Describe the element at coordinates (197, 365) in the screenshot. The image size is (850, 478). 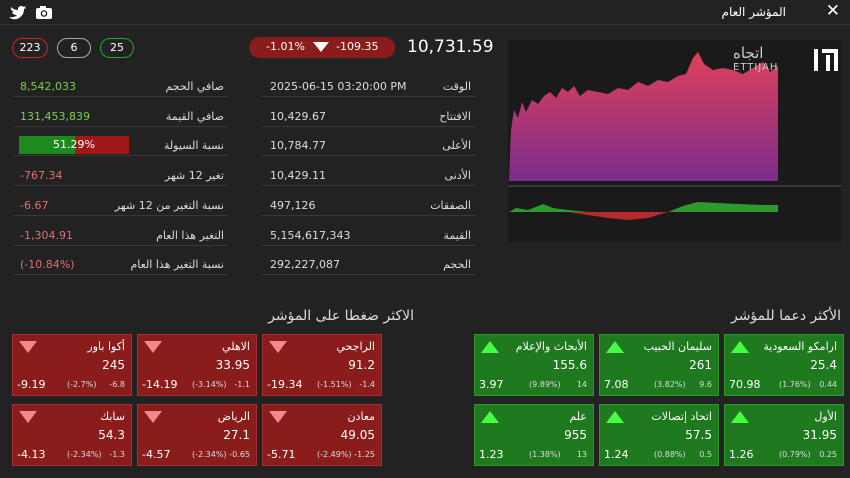
I see `stock-card: الاهلي 33.95 -14.19 (-3.14%) -1.1` at that location.